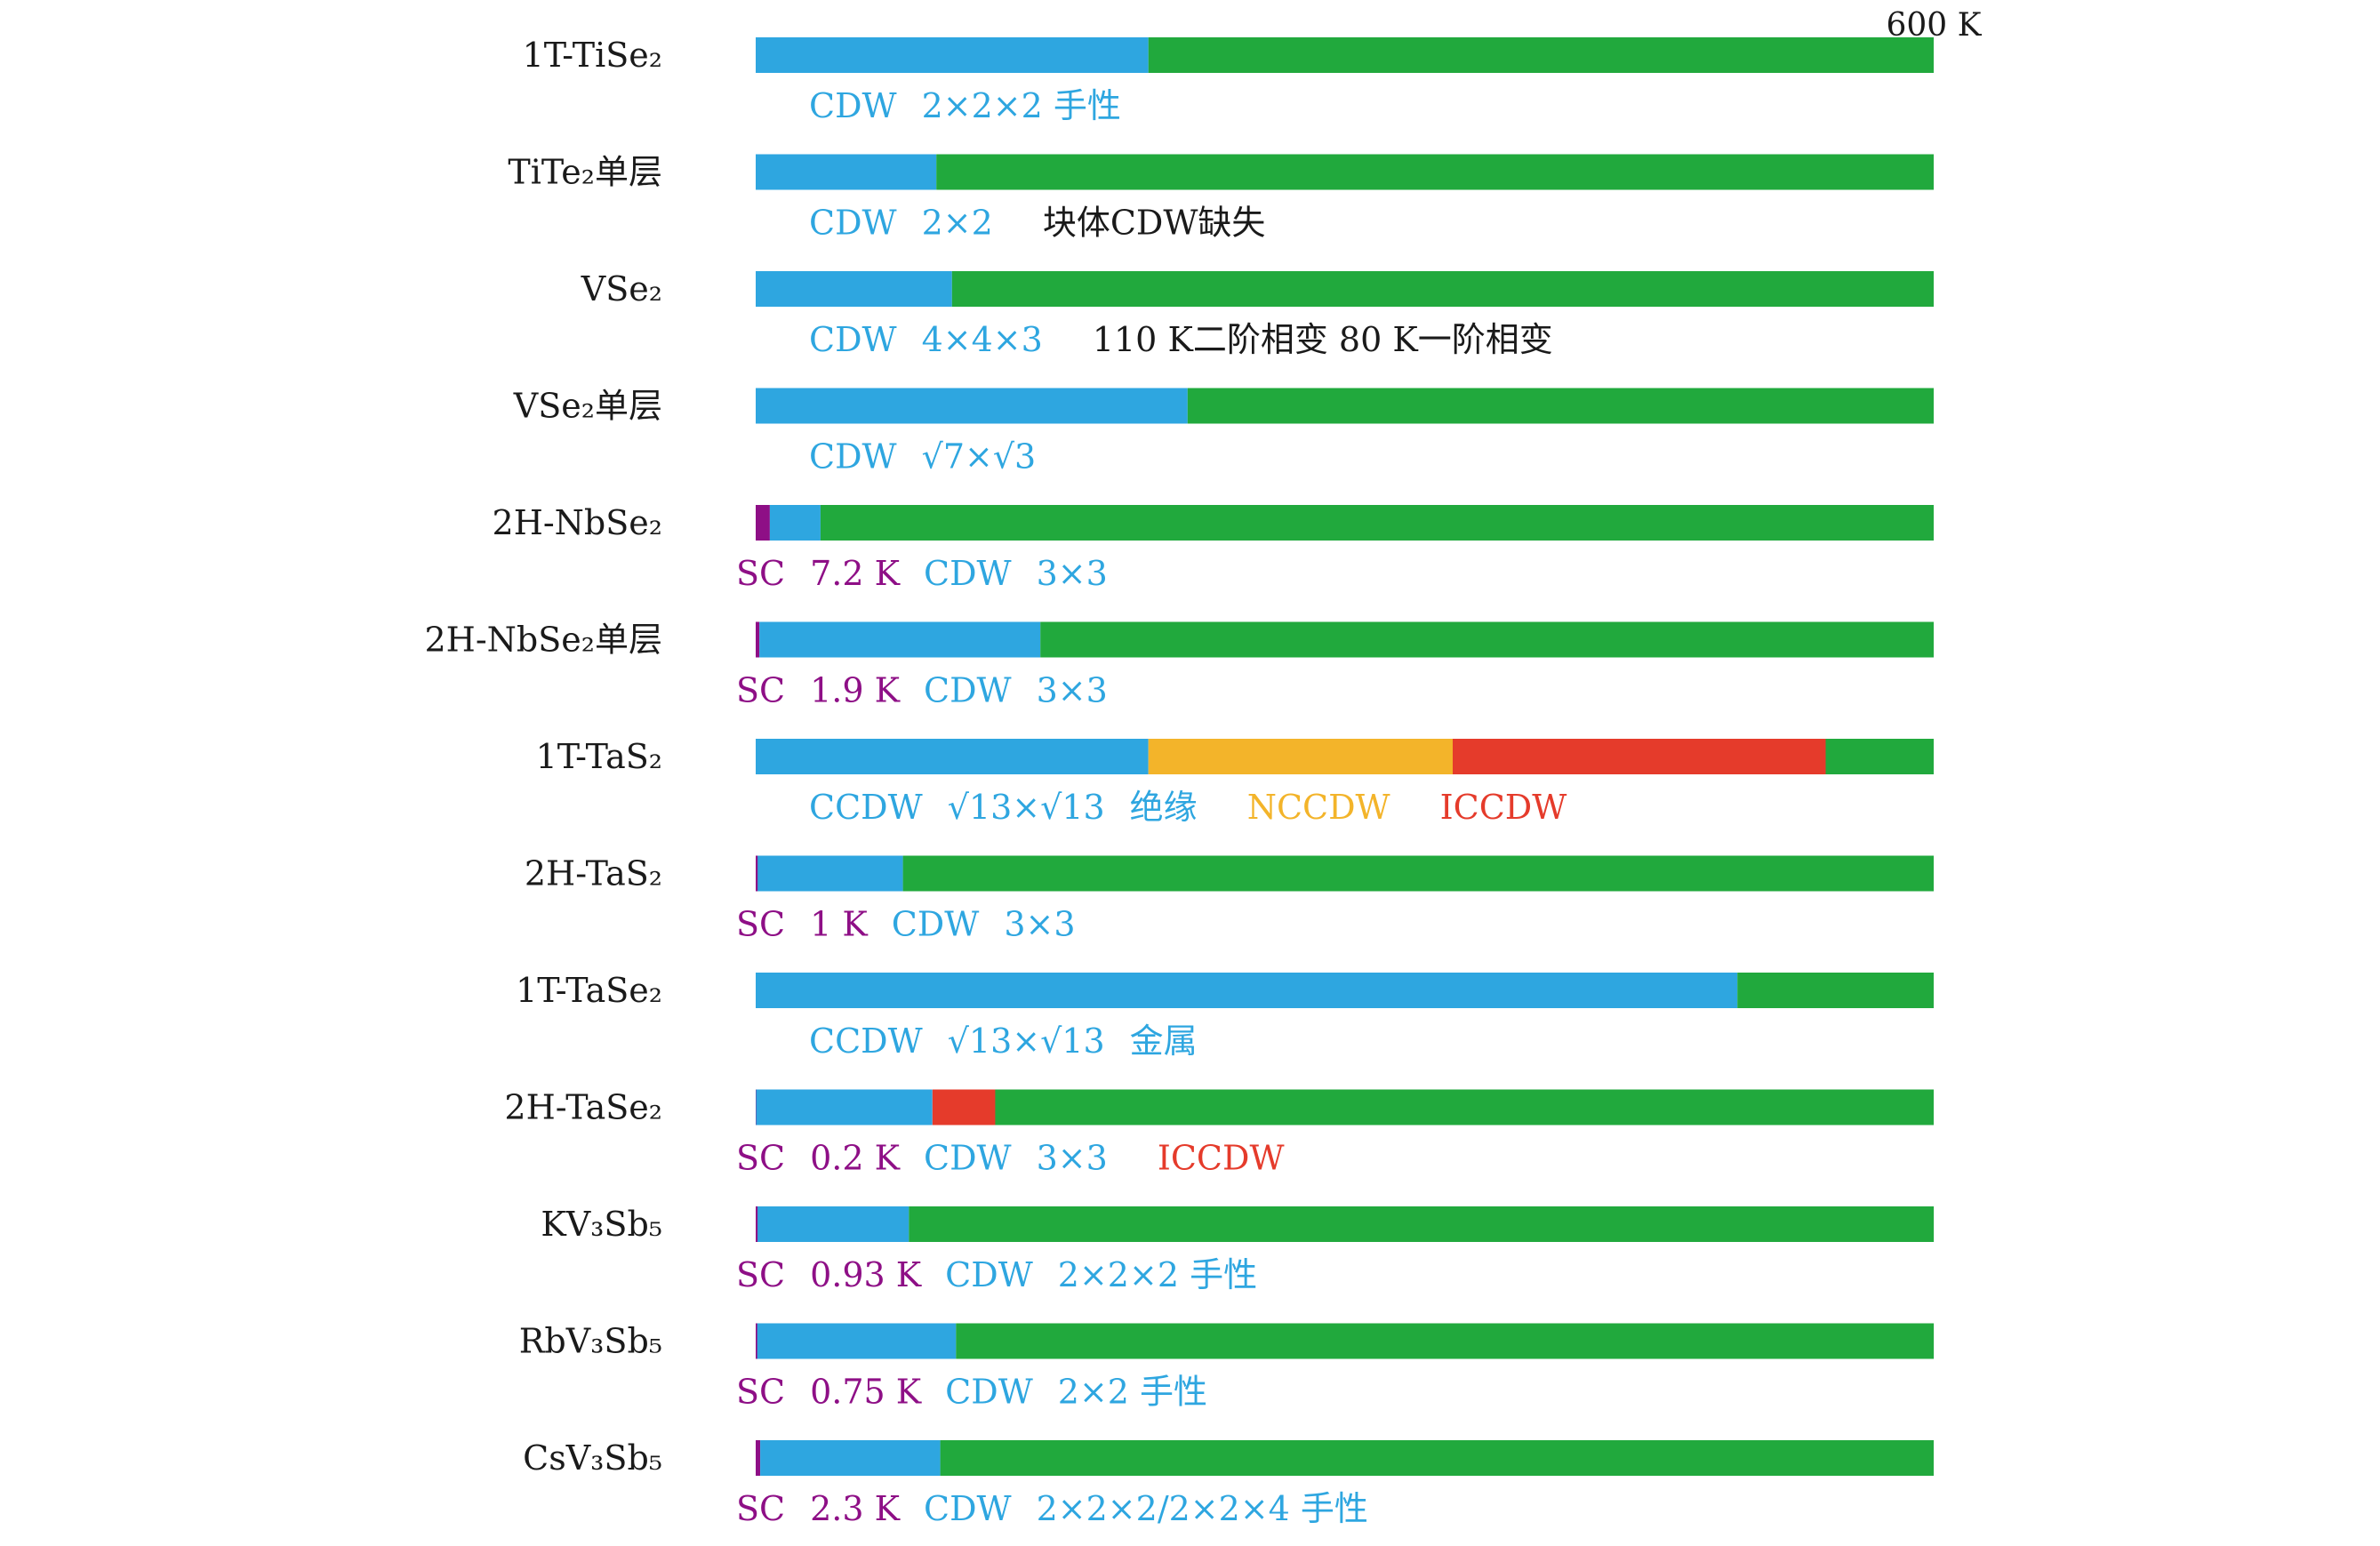 Image resolution: width=2380 pixels, height=1546 pixels. Describe the element at coordinates (1037, 224) in the screenshot. I see `row-annotation: CDW 2×2 块体CDW缺失` at that location.